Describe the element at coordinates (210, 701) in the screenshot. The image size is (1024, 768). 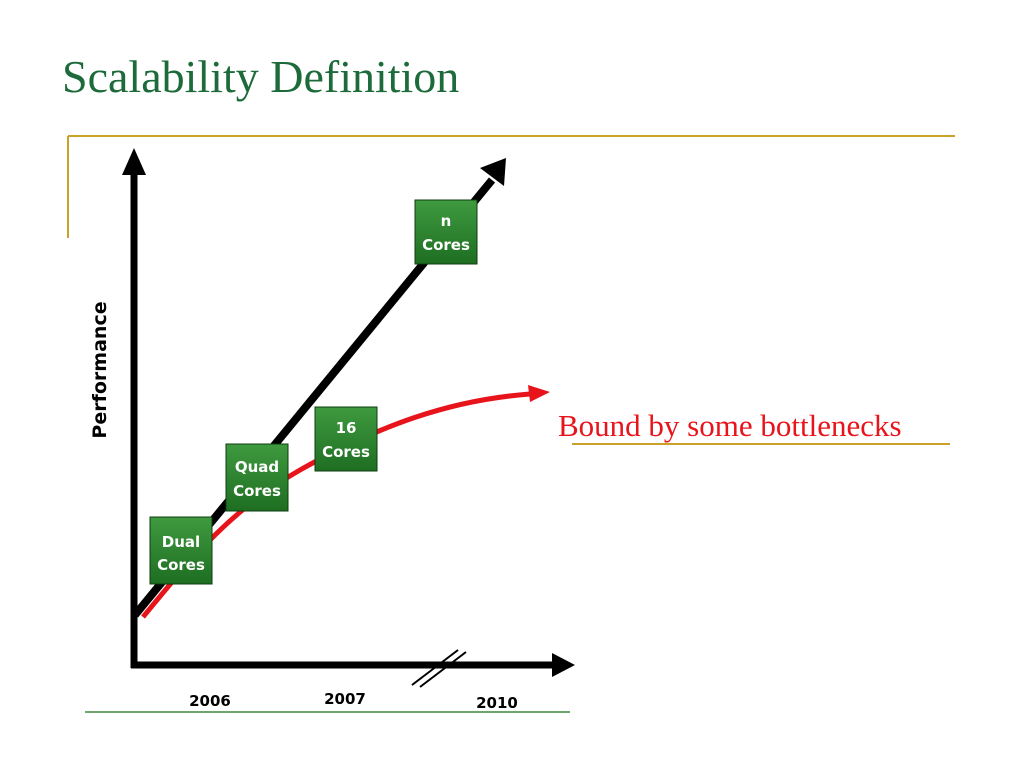
I see `x-label: 2006` at that location.